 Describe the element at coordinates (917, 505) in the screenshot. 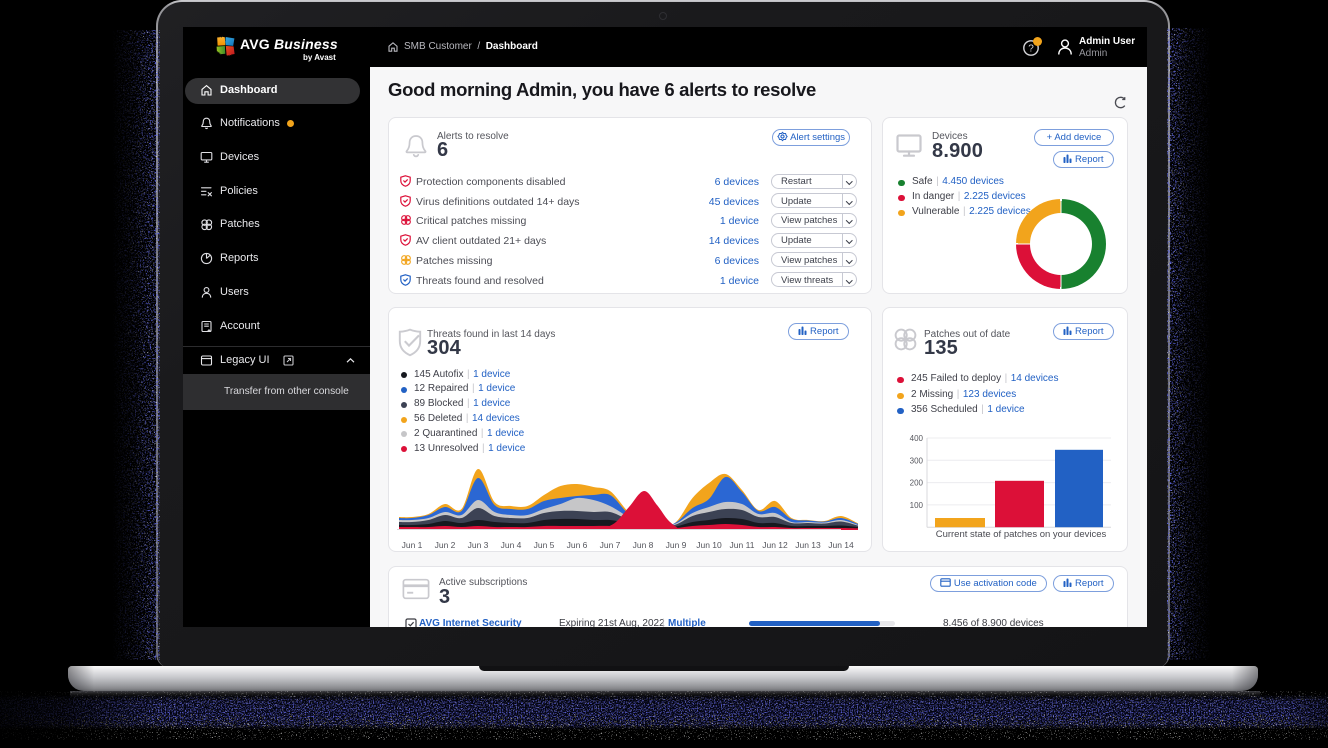

I see `svg-text: 100` at that location.